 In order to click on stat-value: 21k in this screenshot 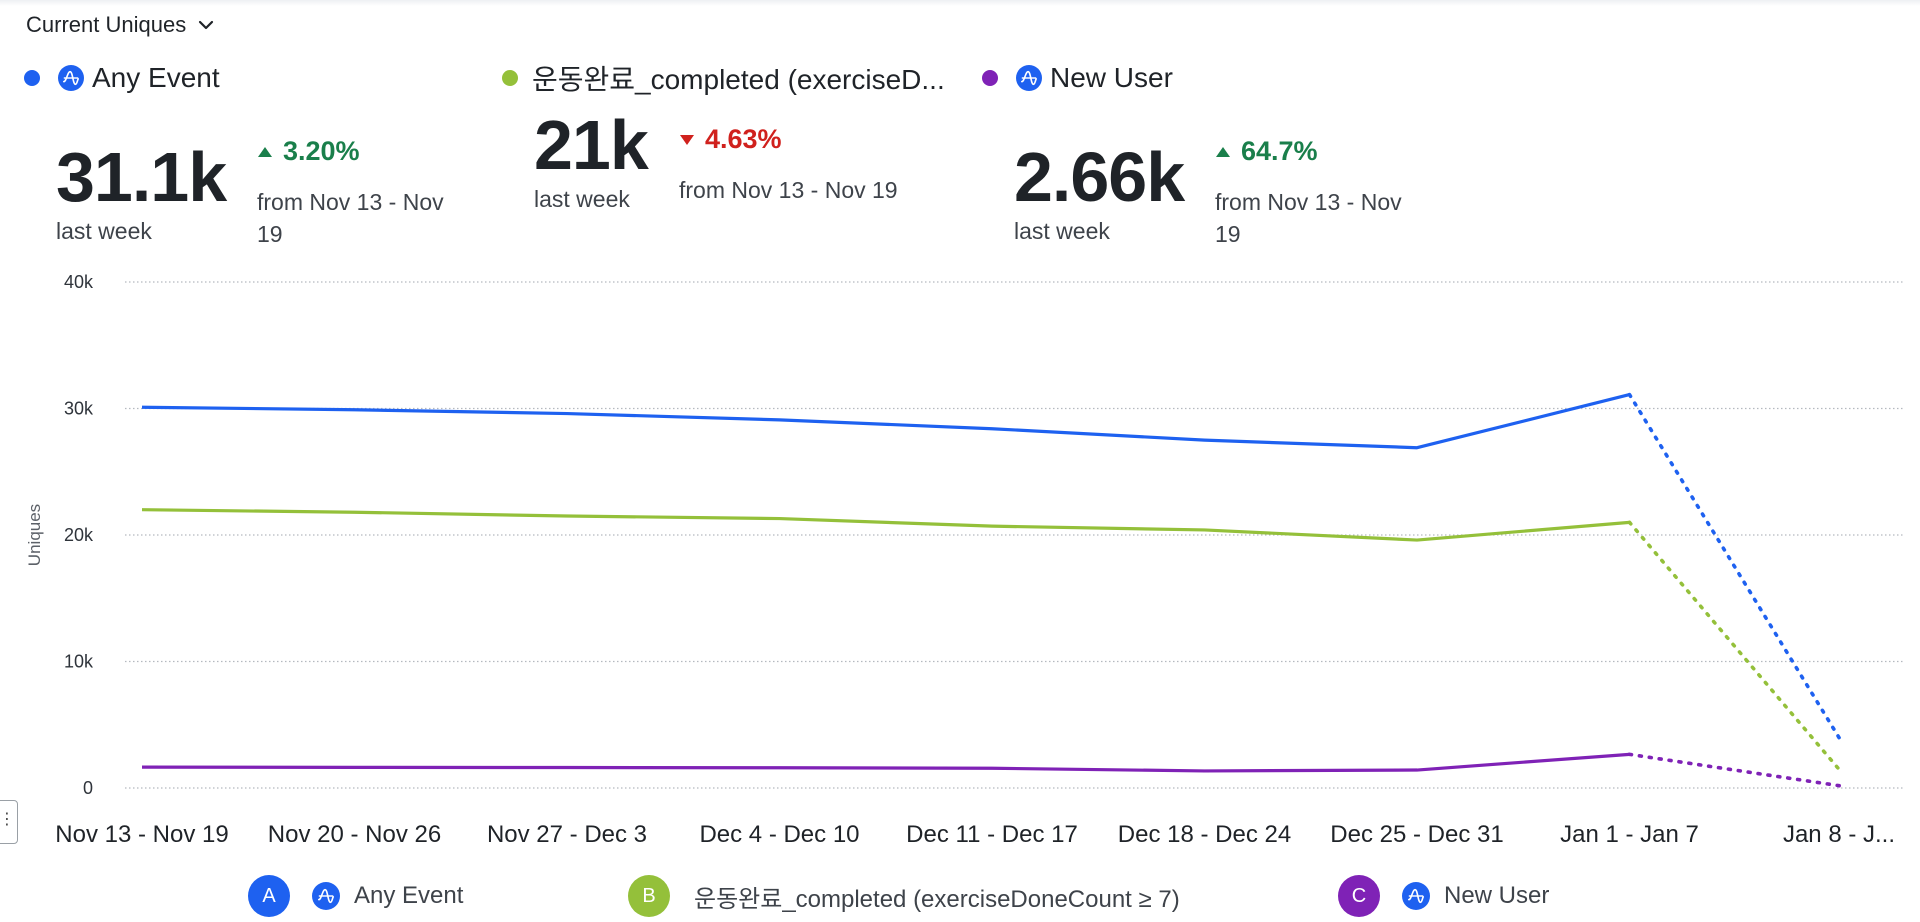, I will do `click(591, 145)`.